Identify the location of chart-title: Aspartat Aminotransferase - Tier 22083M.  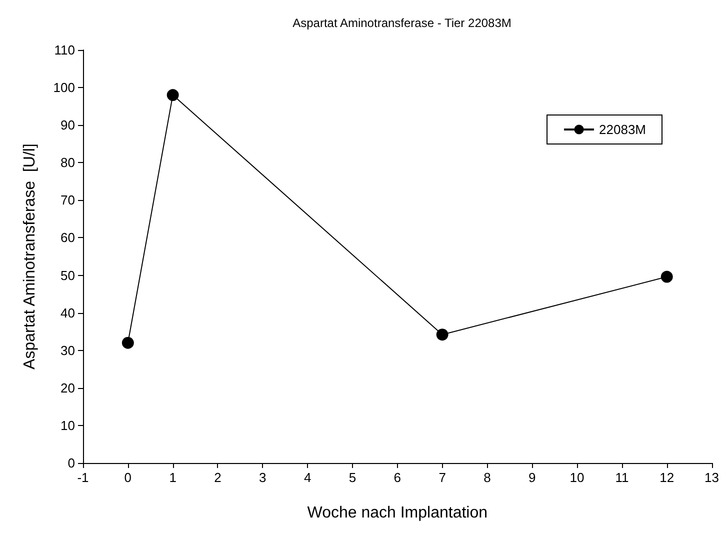
(402, 23).